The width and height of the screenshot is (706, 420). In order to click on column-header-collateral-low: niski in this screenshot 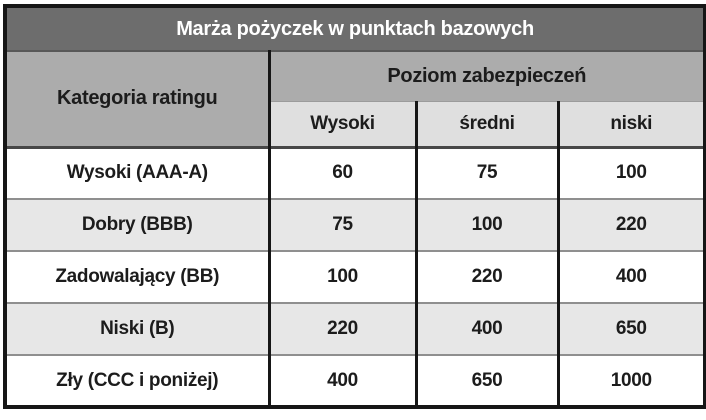, I will do `click(631, 123)`.